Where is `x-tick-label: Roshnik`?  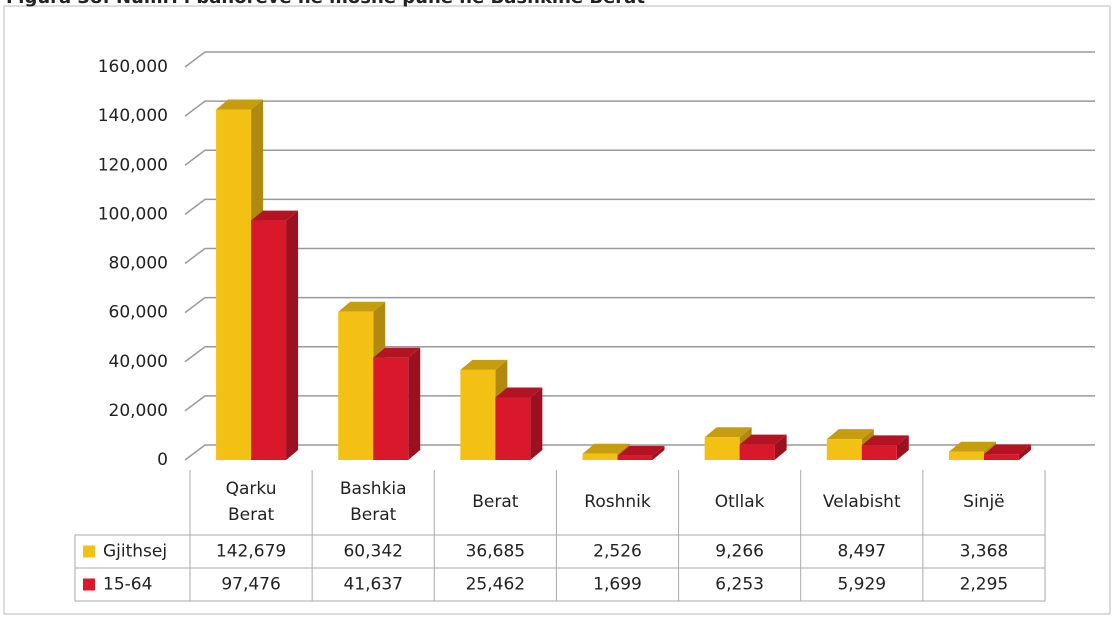 x-tick-label: Roshnik is located at coordinates (617, 502).